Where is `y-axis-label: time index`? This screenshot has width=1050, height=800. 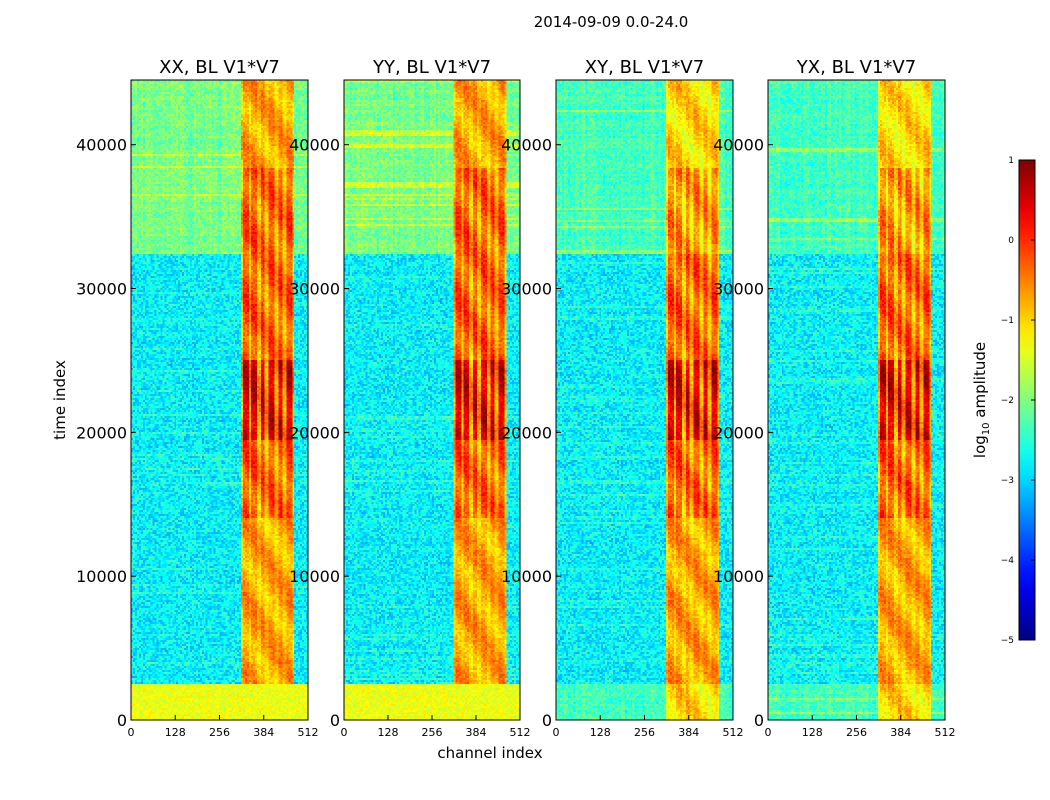 y-axis-label: time index is located at coordinates (60, 400).